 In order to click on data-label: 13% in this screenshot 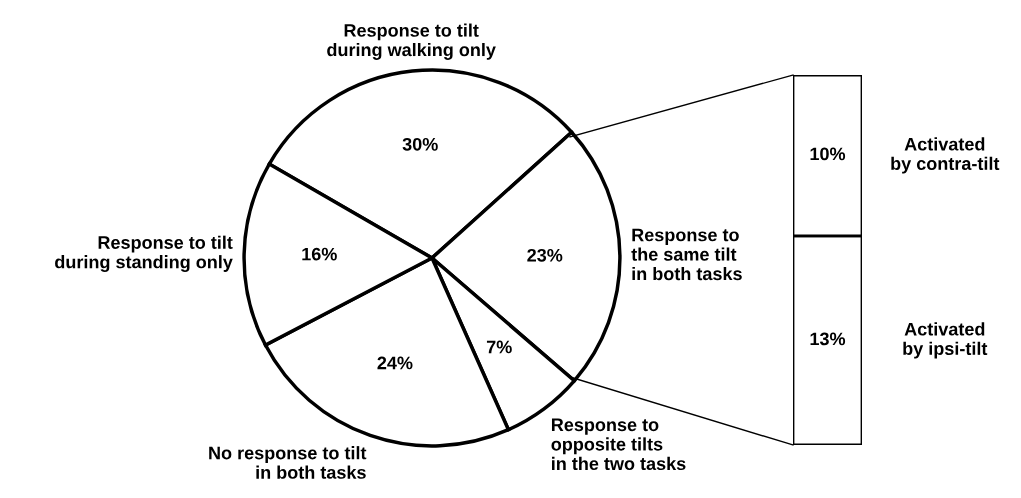, I will do `click(828, 339)`.